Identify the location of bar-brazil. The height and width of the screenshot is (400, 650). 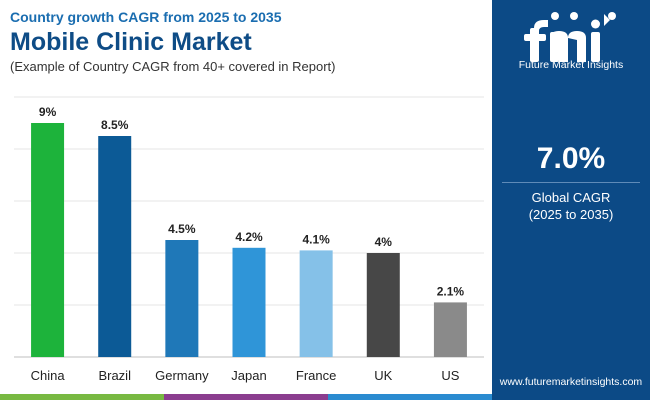
(115, 246).